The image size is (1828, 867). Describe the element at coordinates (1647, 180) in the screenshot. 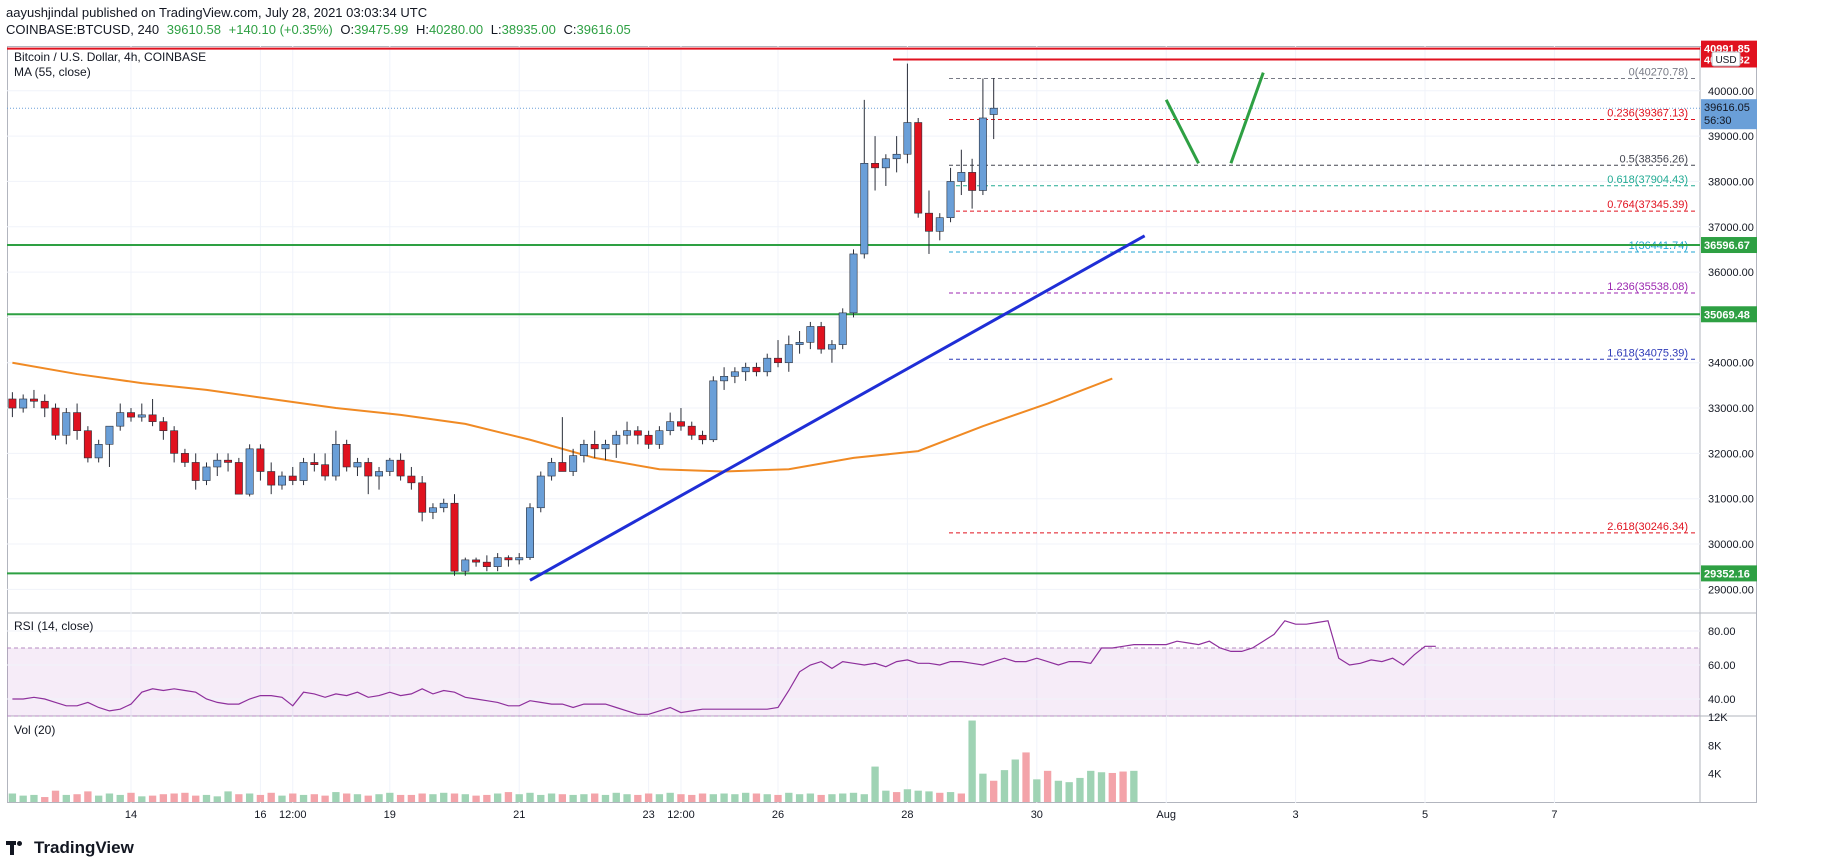

I see `fib-level-label: 0.618(37904.43)` at that location.